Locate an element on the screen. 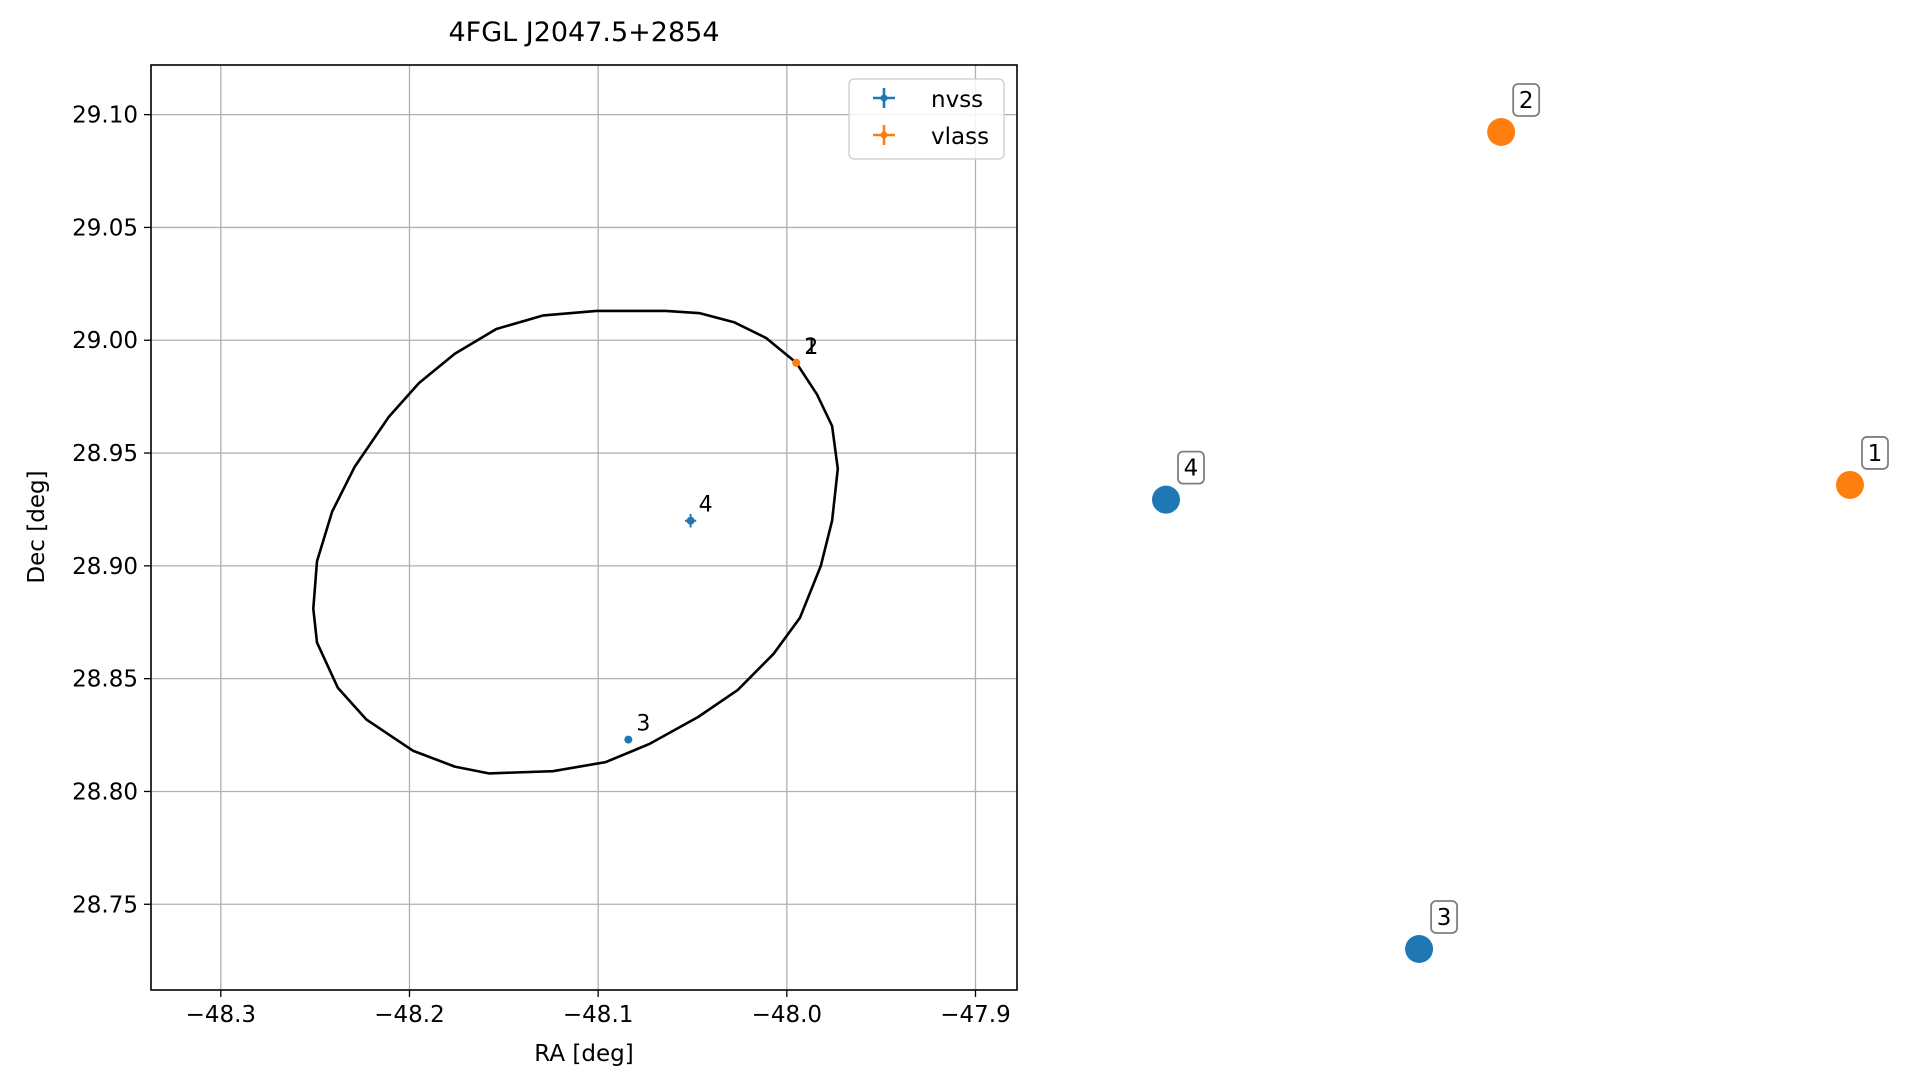 Image resolution: width=1919 pixels, height=1080 pixels. y-tick-label: 29.05 is located at coordinates (105, 228).